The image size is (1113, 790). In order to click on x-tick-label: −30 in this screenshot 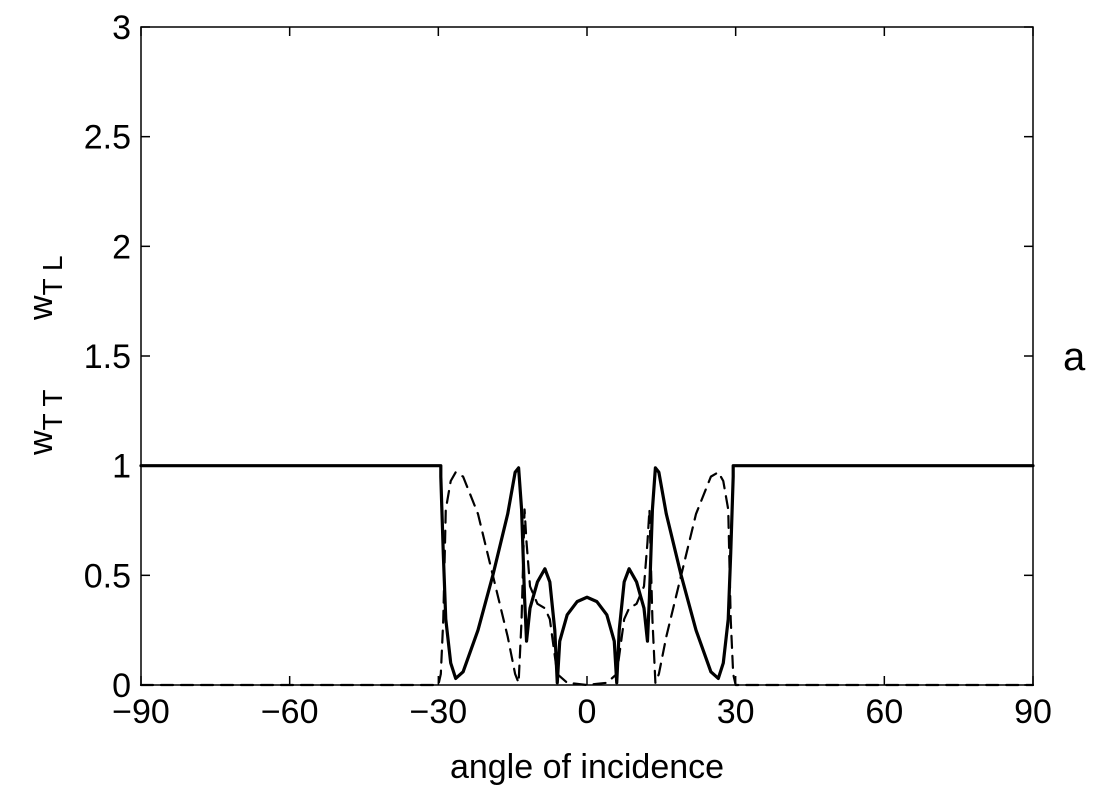, I will do `click(438, 712)`.